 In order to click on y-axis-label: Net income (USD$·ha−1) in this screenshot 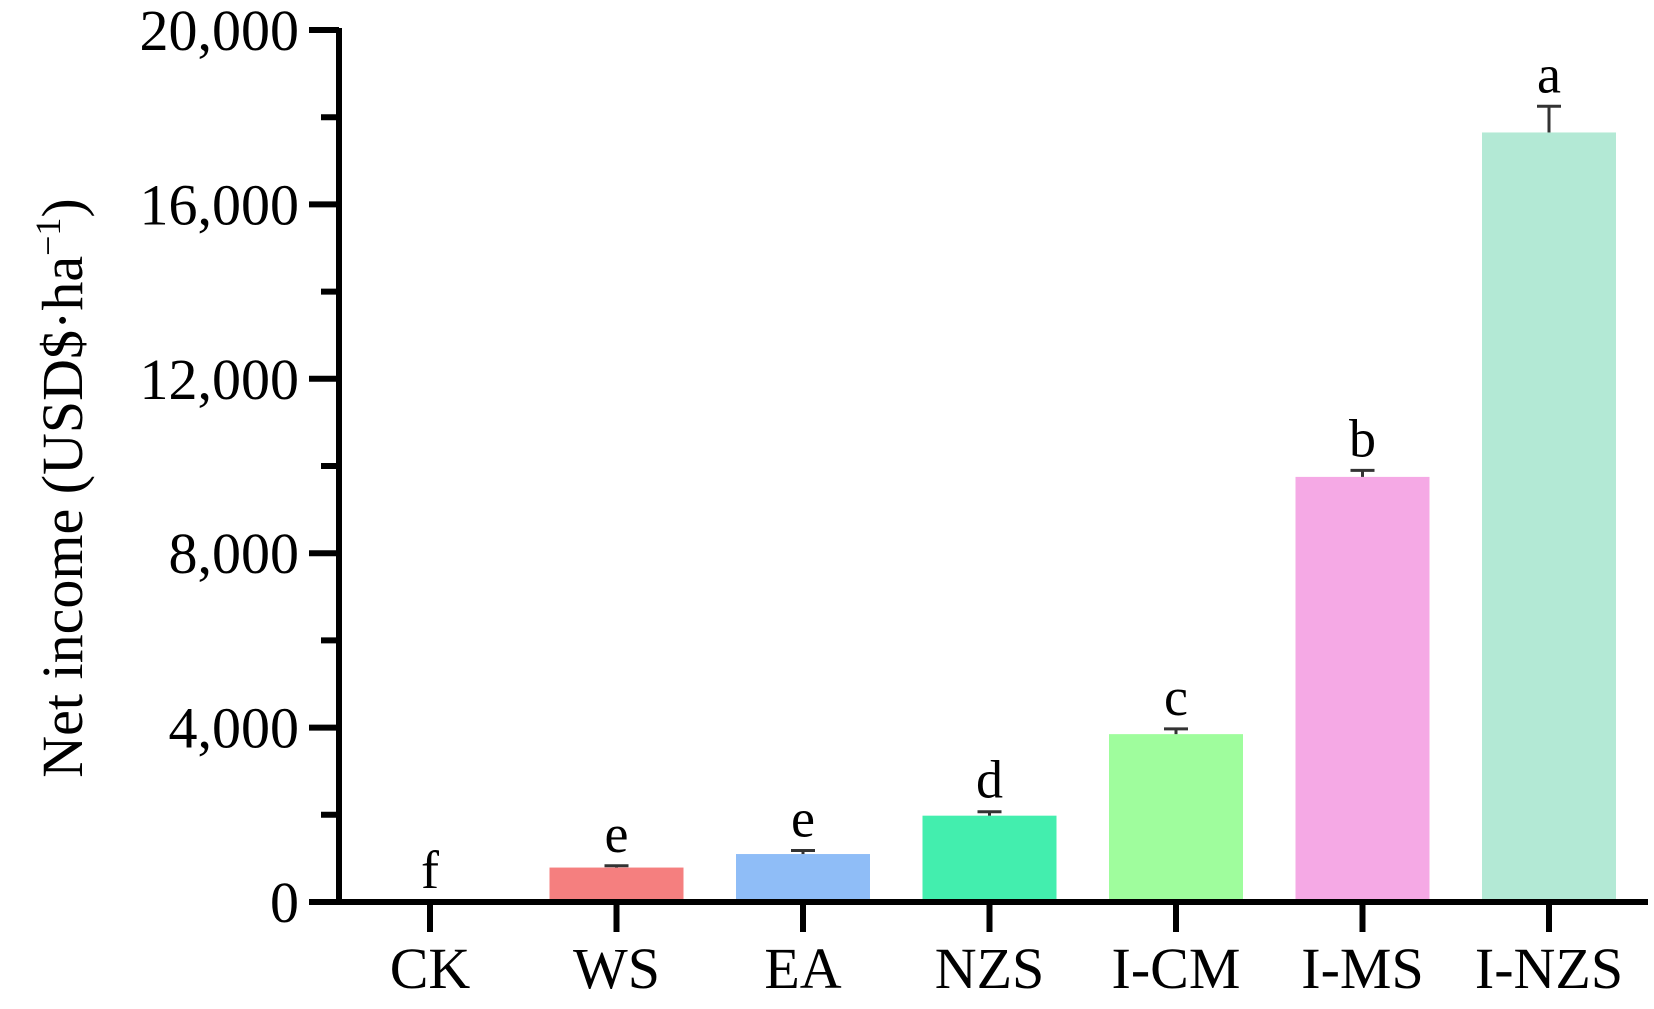, I will do `click(61, 488)`.